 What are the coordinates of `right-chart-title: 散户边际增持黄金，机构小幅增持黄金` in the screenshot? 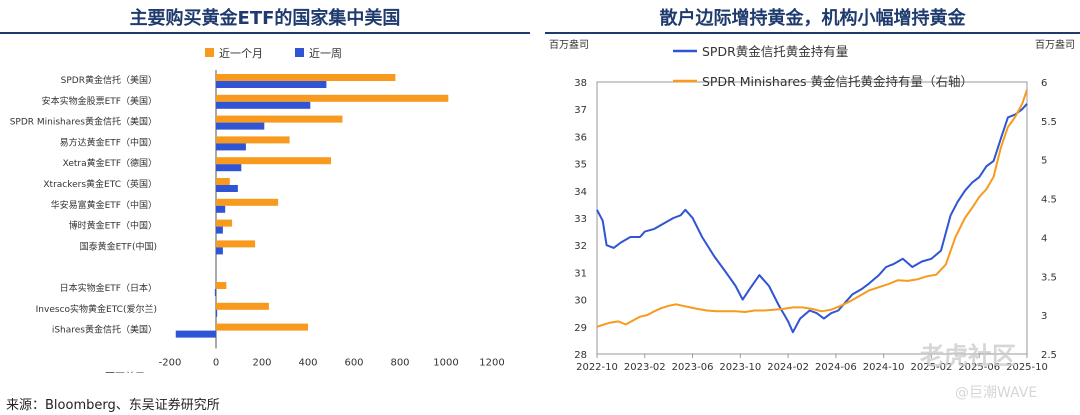 It's located at (812, 18).